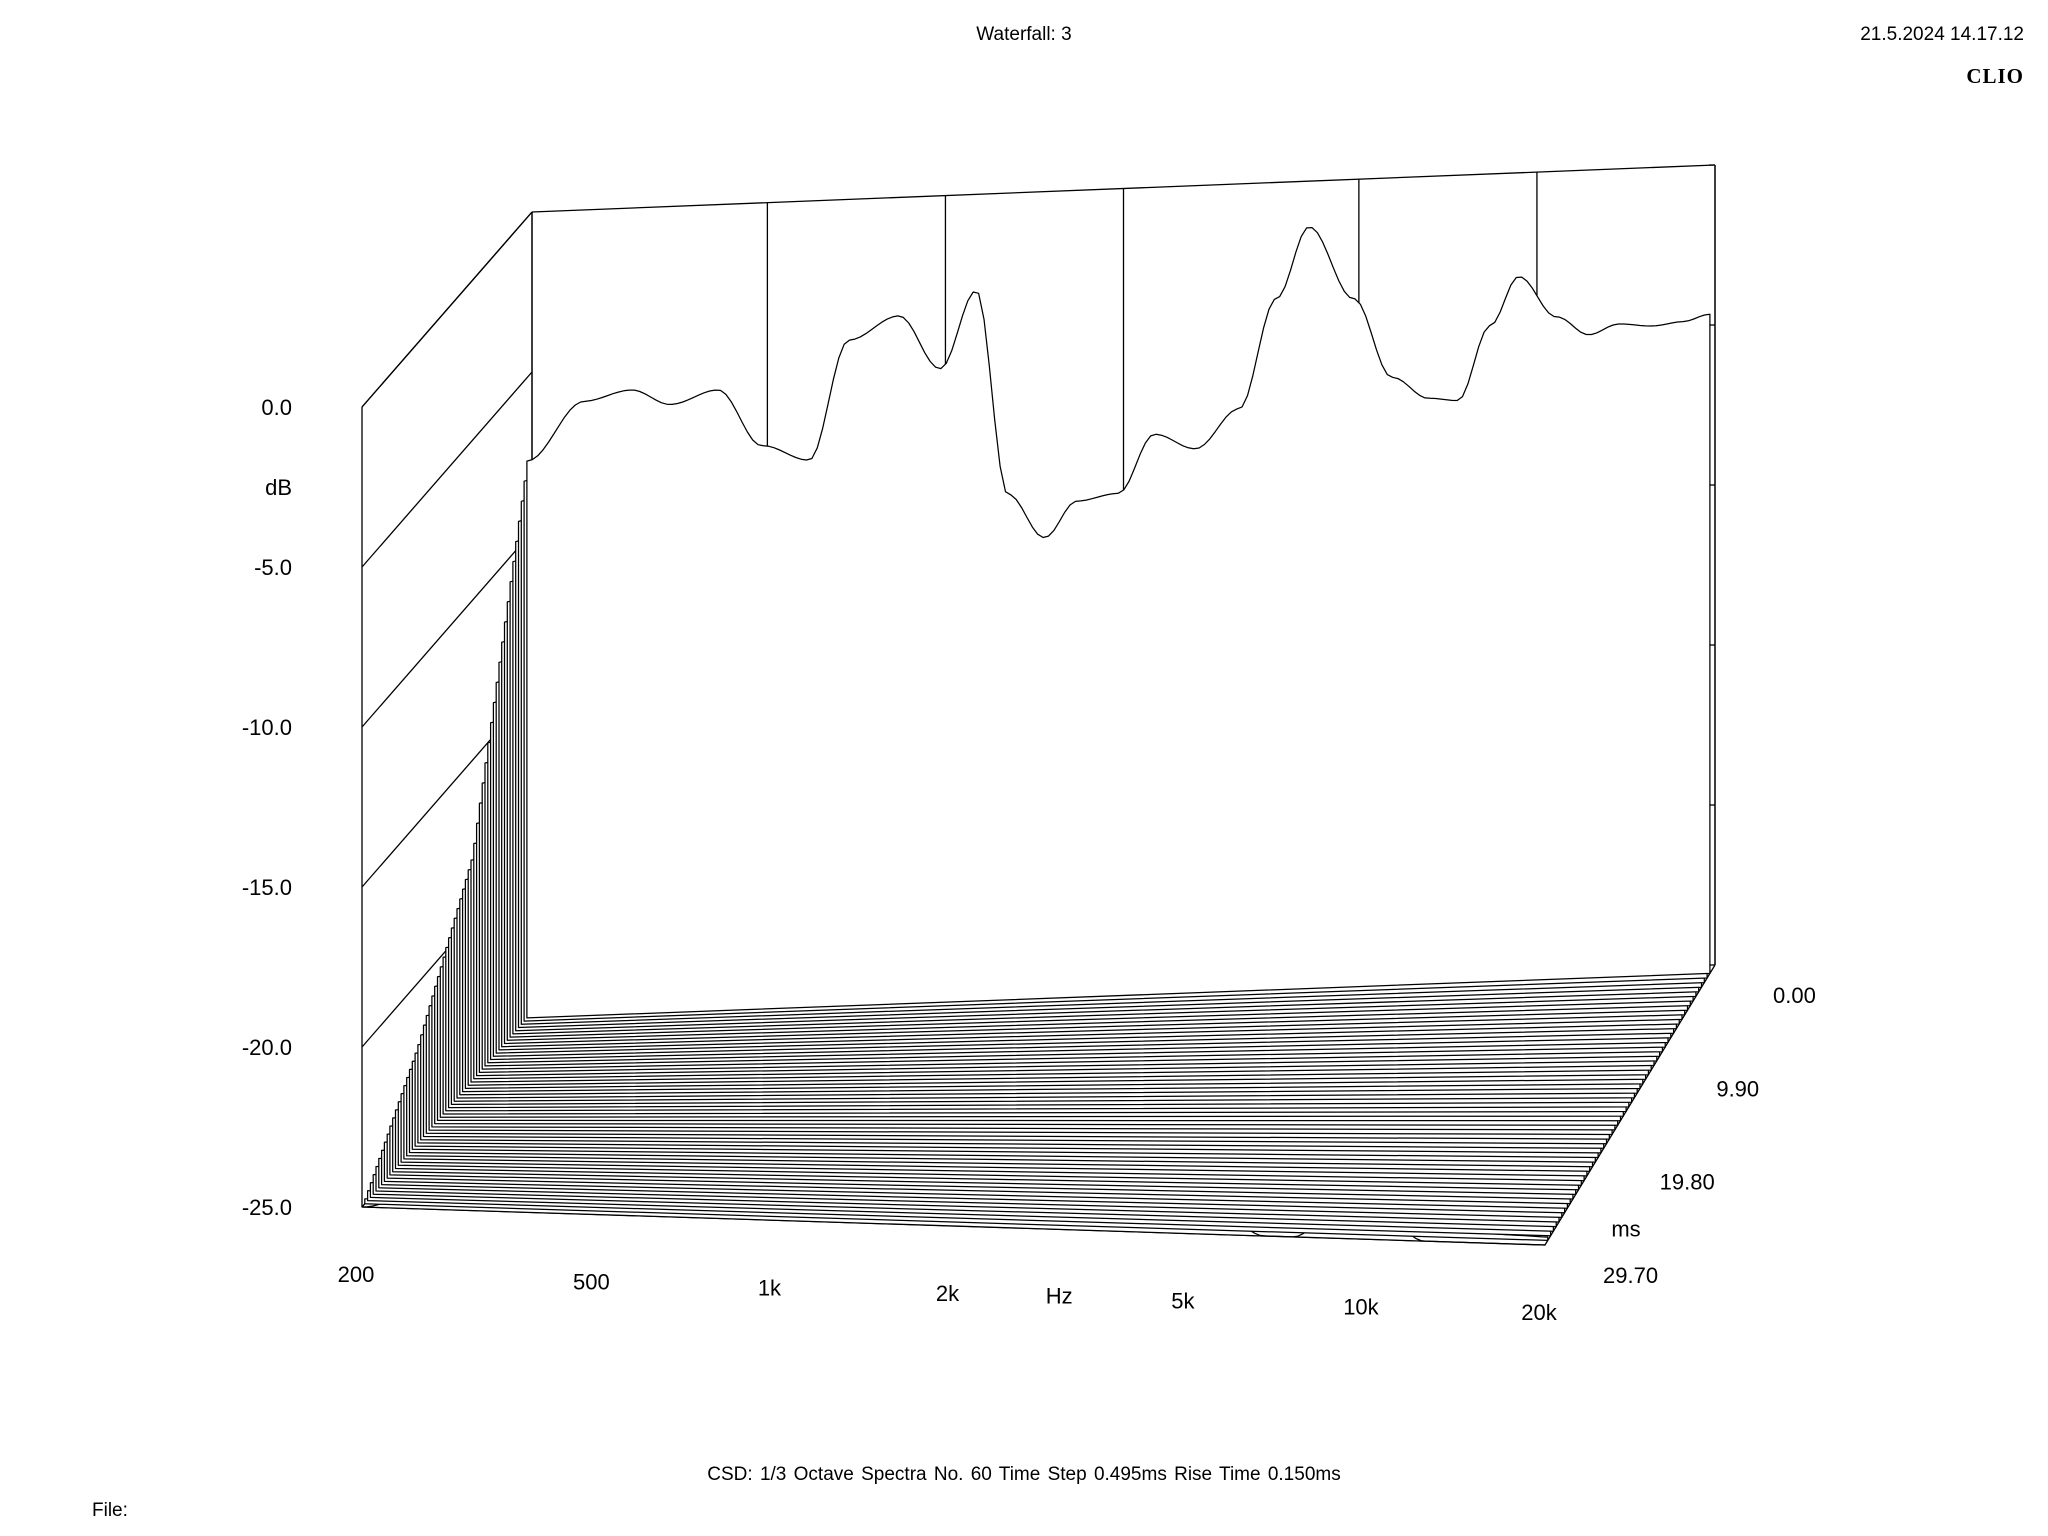  Describe the element at coordinates (1183, 1301) in the screenshot. I see `x-tick-label: 5k` at that location.